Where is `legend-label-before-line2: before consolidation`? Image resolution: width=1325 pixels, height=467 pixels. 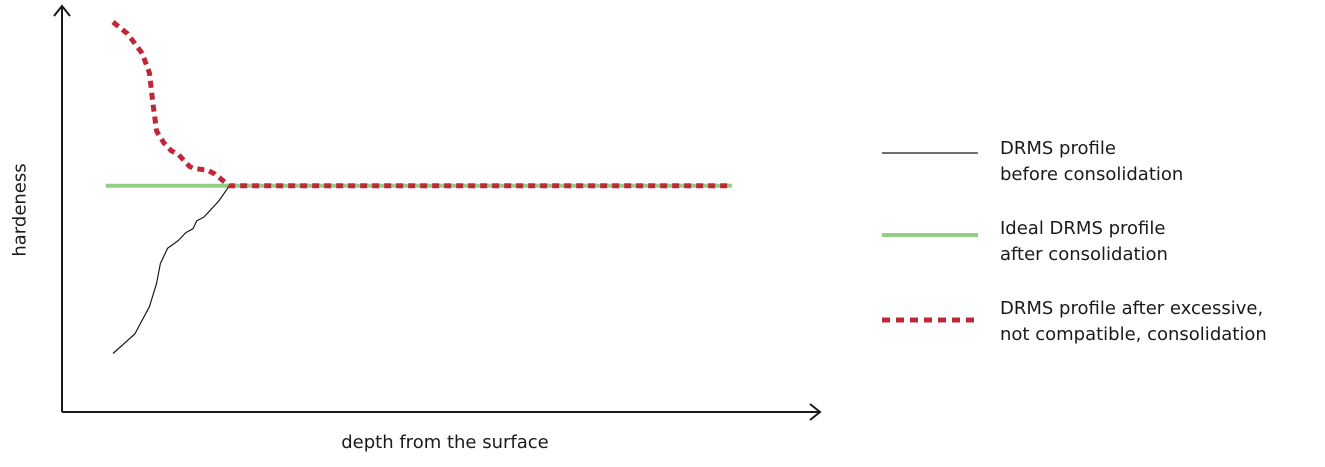
legend-label-before-line2: before consolidation is located at coordinates (1092, 174).